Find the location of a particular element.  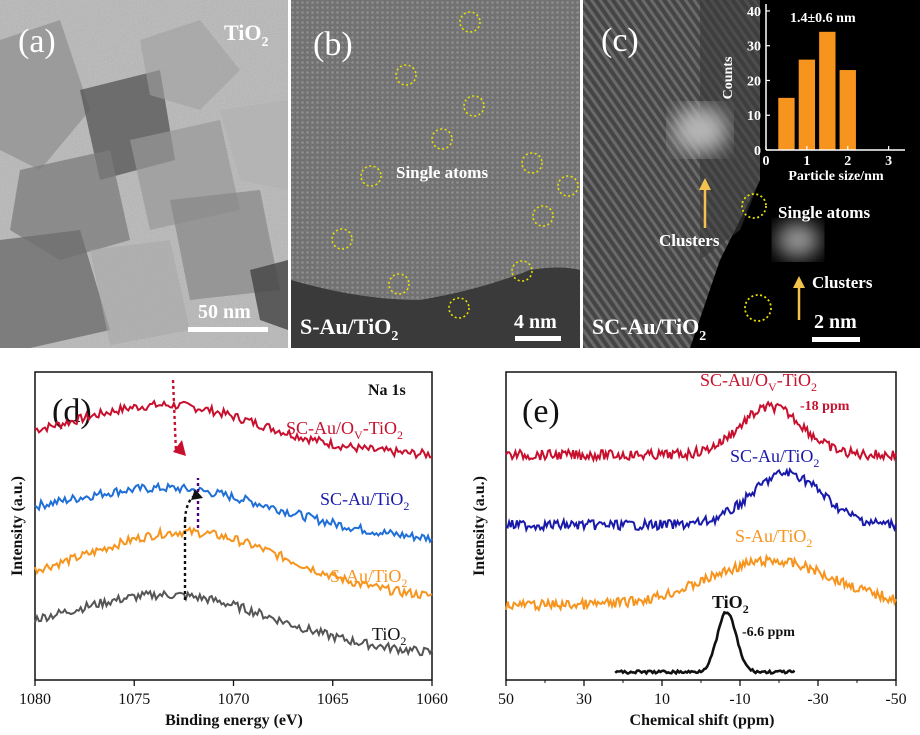

inset-x-label: Particle size/nm is located at coordinates (836, 176).